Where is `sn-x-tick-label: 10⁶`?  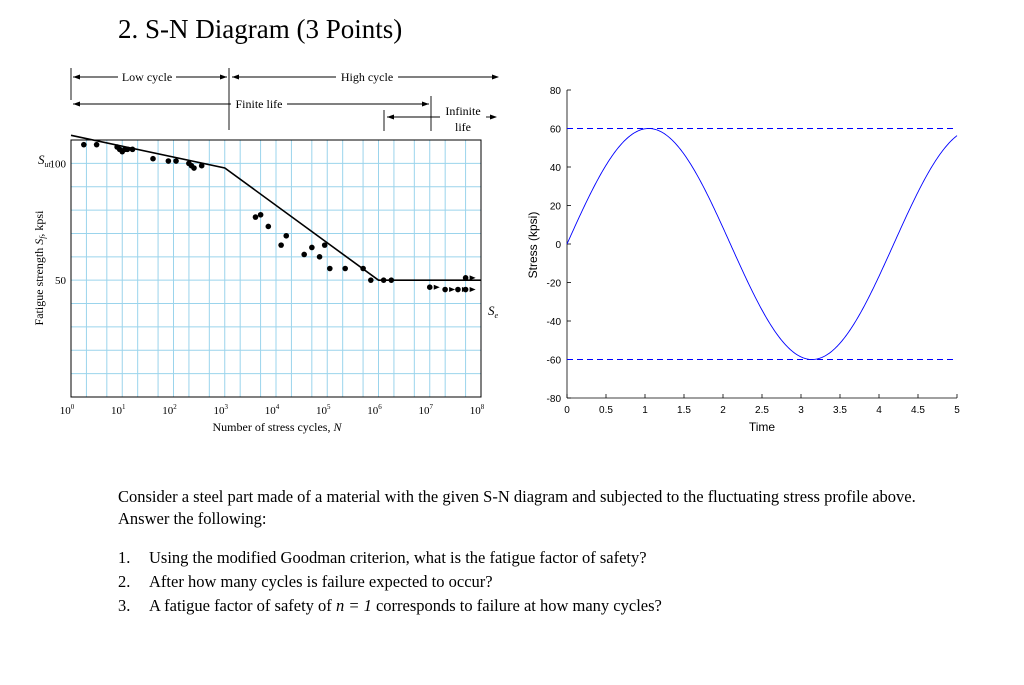
sn-x-tick-label: 10⁶ is located at coordinates (374, 410).